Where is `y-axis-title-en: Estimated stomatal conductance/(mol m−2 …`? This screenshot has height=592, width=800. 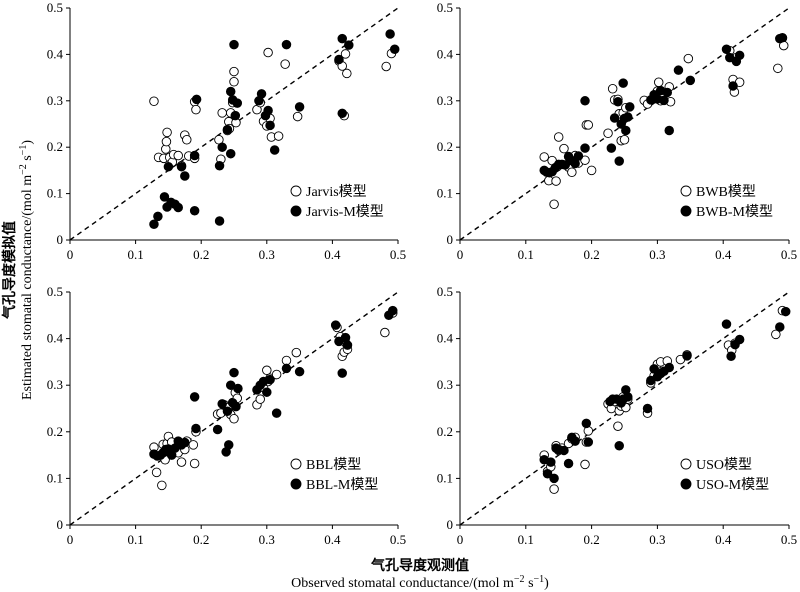
y-axis-title-en: Estimated stomatal conductance/(mol m−2 … is located at coordinates (26, 270).